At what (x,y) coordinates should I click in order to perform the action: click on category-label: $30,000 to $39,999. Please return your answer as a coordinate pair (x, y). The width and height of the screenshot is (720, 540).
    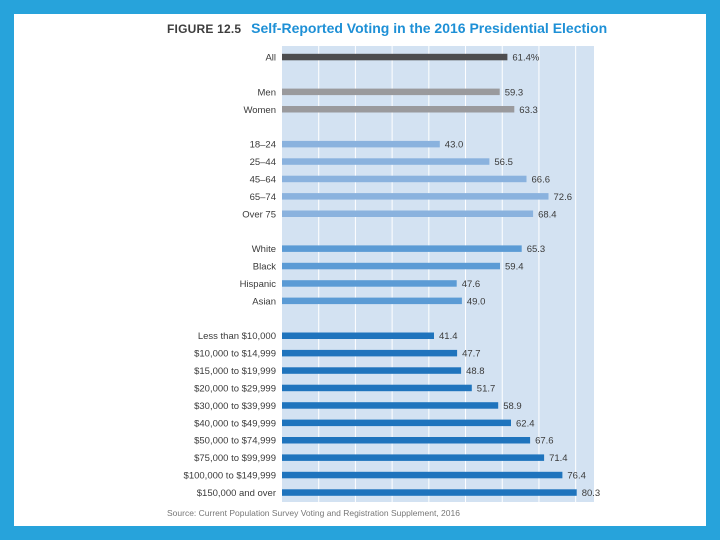
    Looking at the image, I should click on (235, 406).